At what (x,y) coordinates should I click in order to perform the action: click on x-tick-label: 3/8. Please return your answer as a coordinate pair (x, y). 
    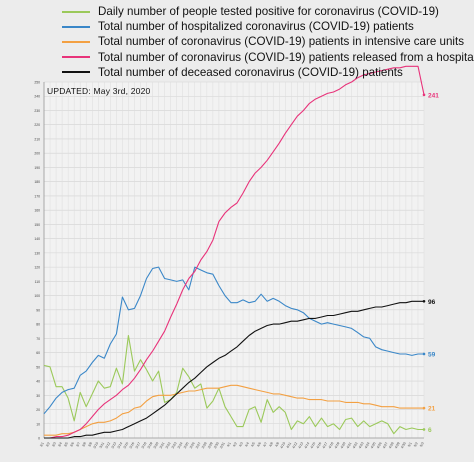
    Looking at the image, I should click on (84, 444).